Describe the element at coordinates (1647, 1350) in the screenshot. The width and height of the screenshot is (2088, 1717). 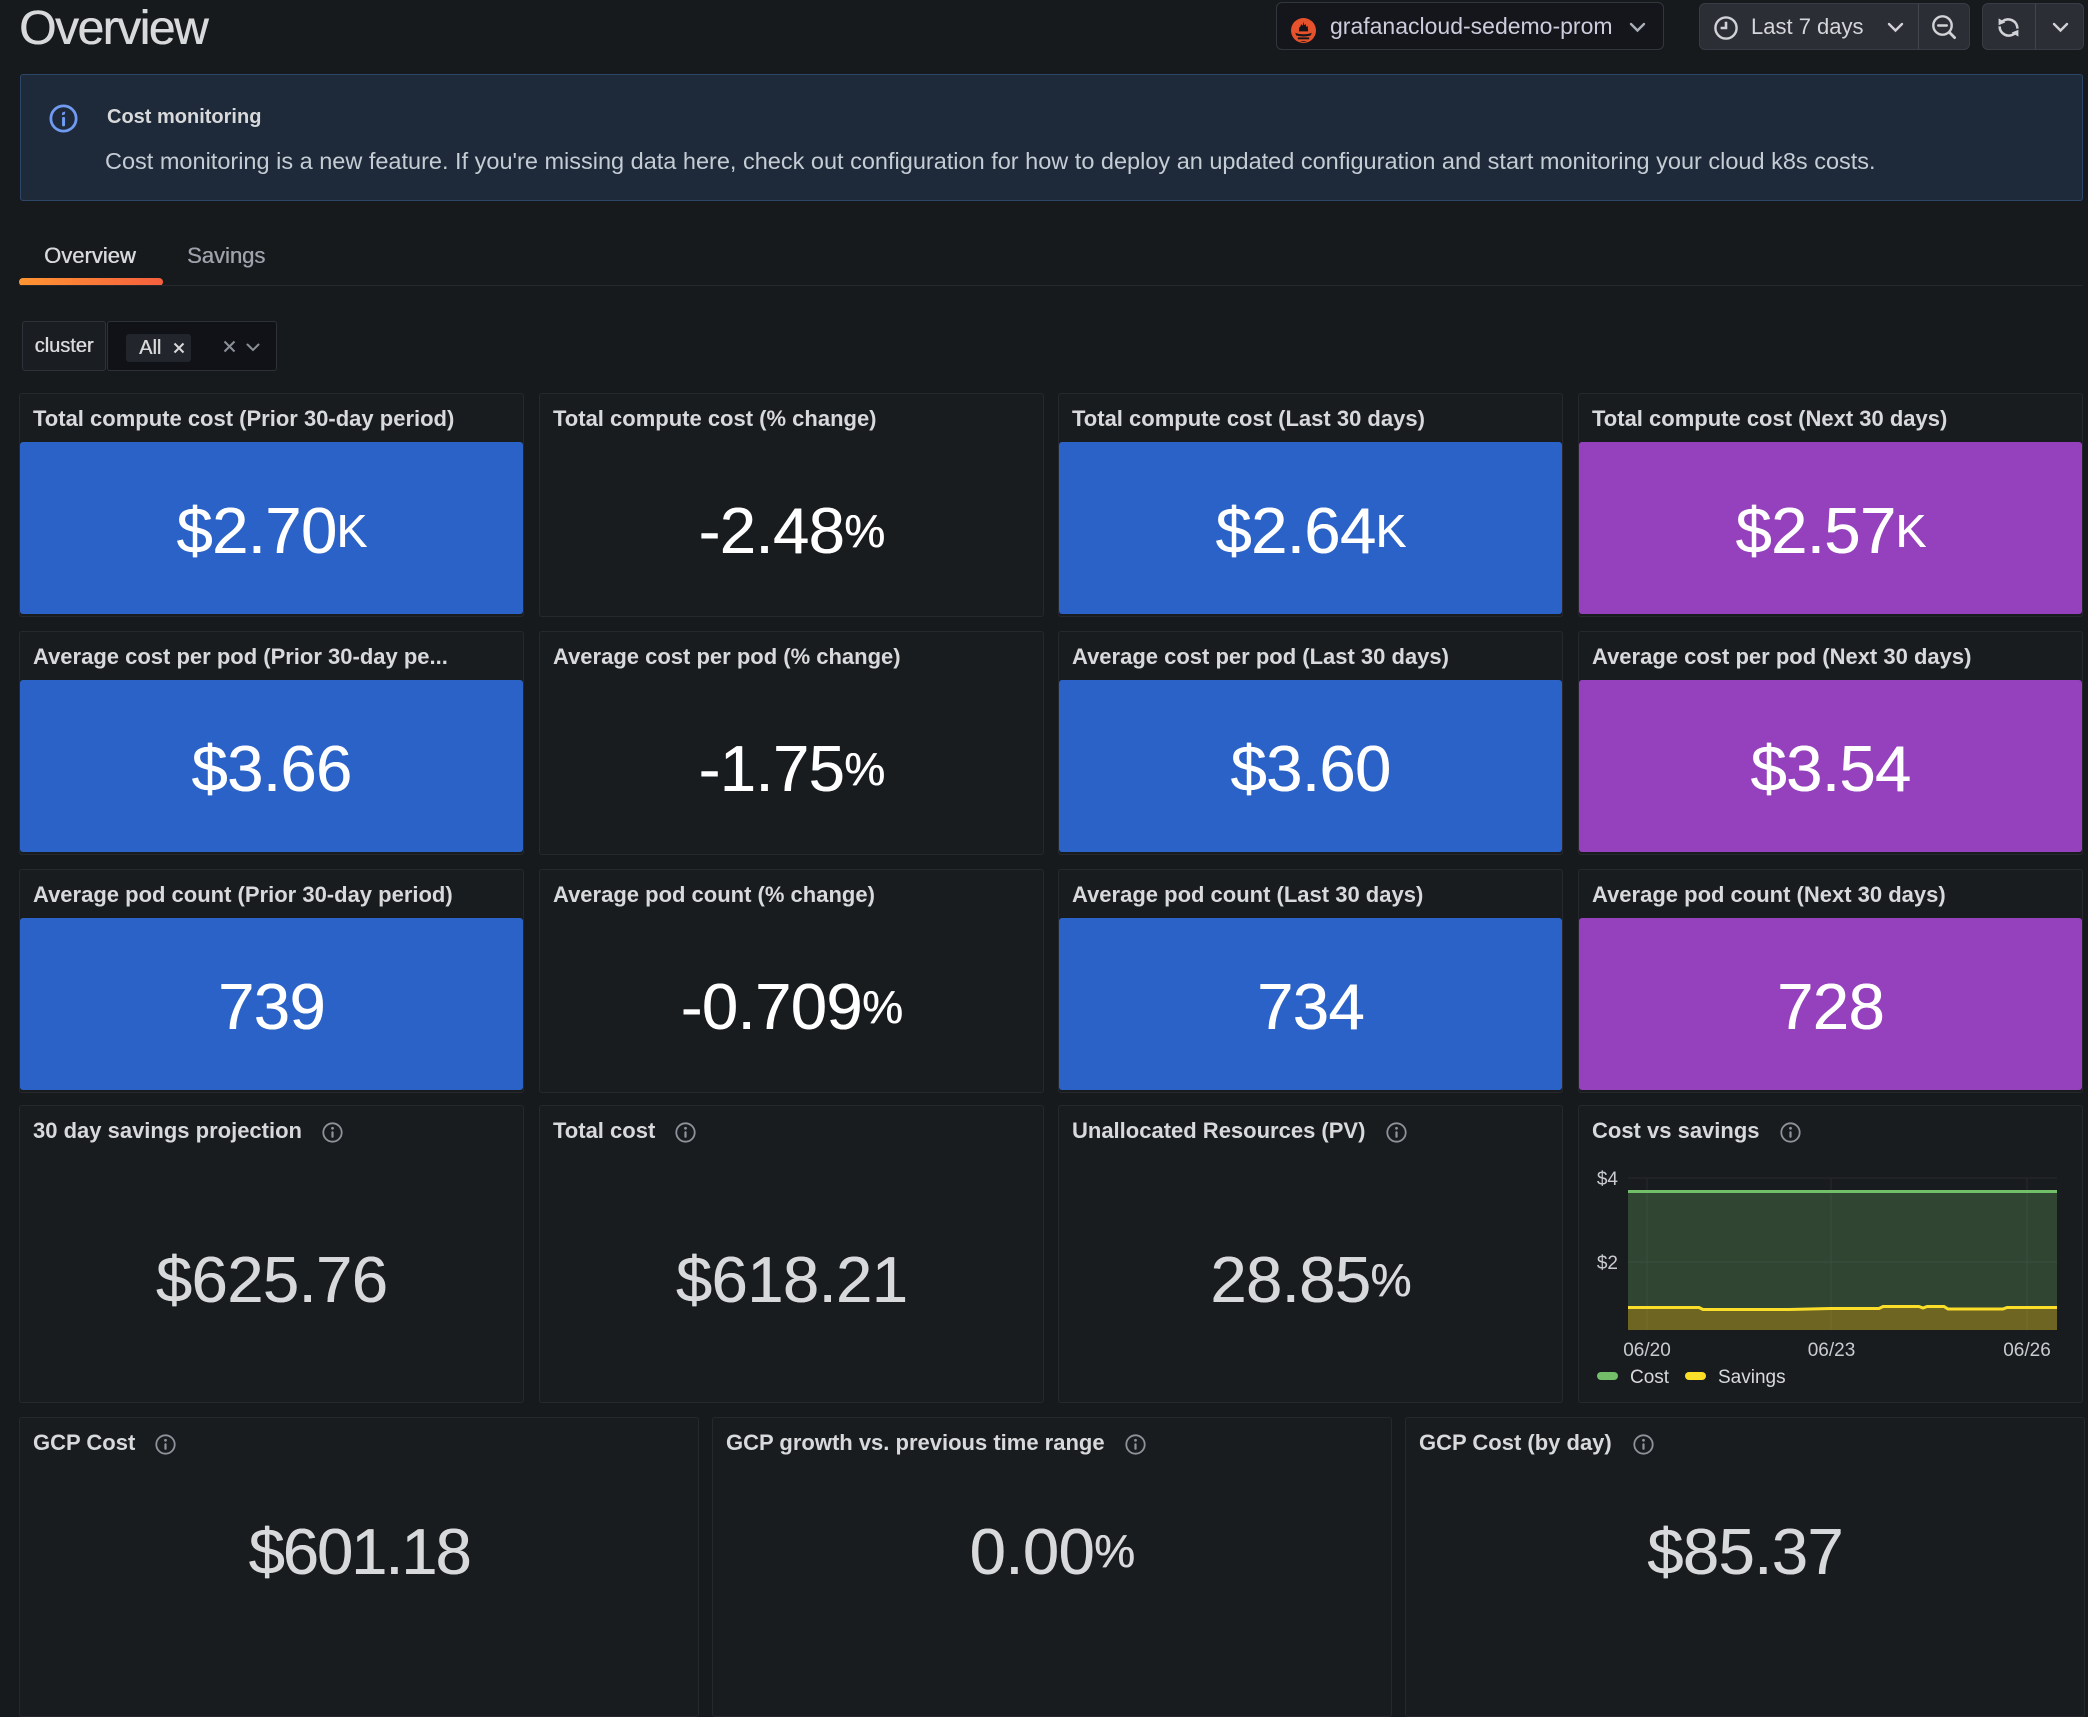
I see `svg-text: 06/20` at that location.